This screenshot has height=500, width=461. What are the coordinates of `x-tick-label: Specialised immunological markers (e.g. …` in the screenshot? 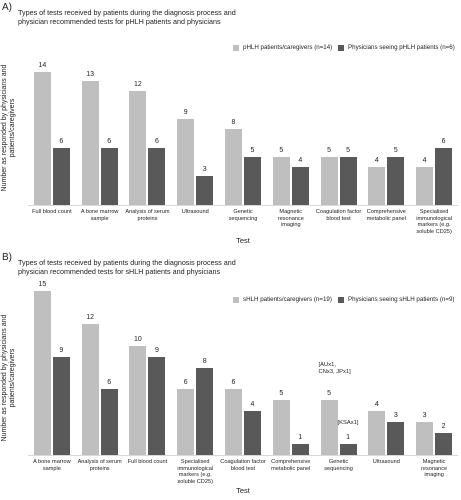 It's located at (195, 472).